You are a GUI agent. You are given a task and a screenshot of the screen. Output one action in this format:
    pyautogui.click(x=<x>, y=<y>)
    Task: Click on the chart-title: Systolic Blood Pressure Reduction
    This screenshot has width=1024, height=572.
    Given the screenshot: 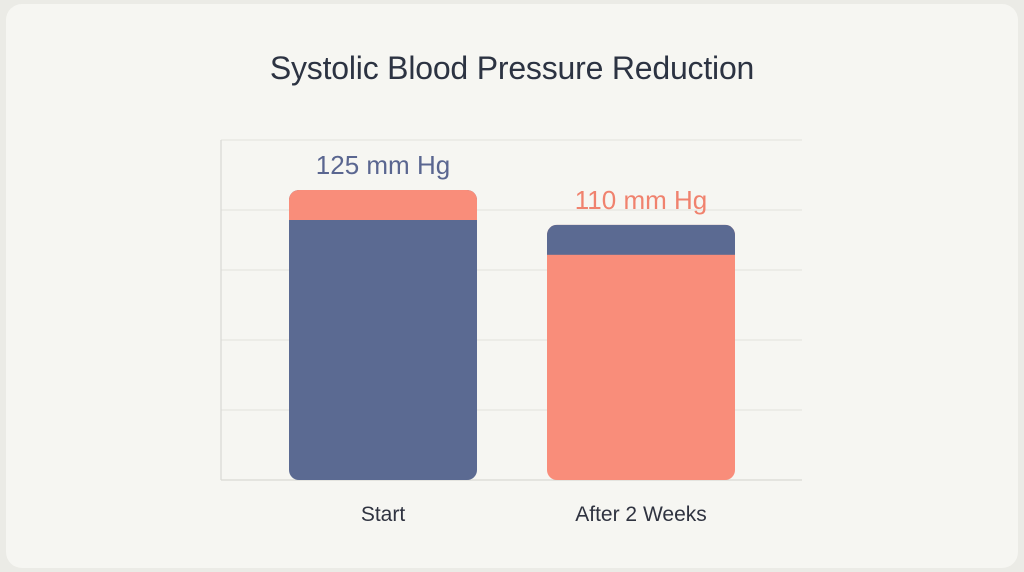 What is the action you would take?
    pyautogui.click(x=512, y=68)
    